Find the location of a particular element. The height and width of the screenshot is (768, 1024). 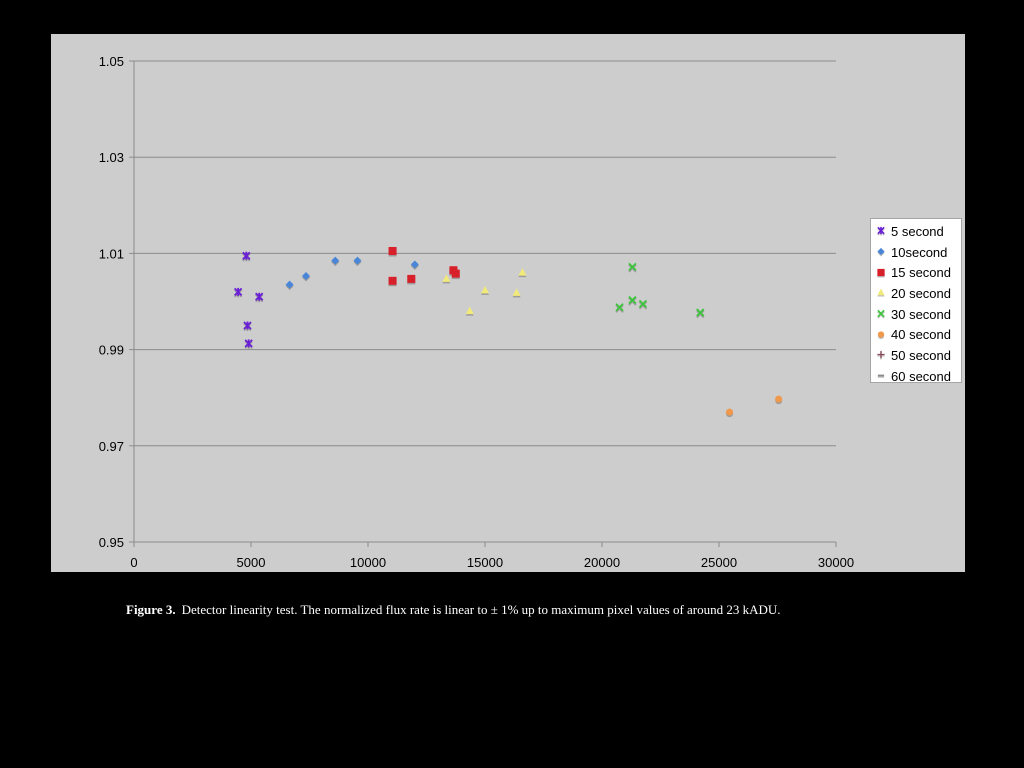

x-tick-label: 25000 is located at coordinates (719, 562).